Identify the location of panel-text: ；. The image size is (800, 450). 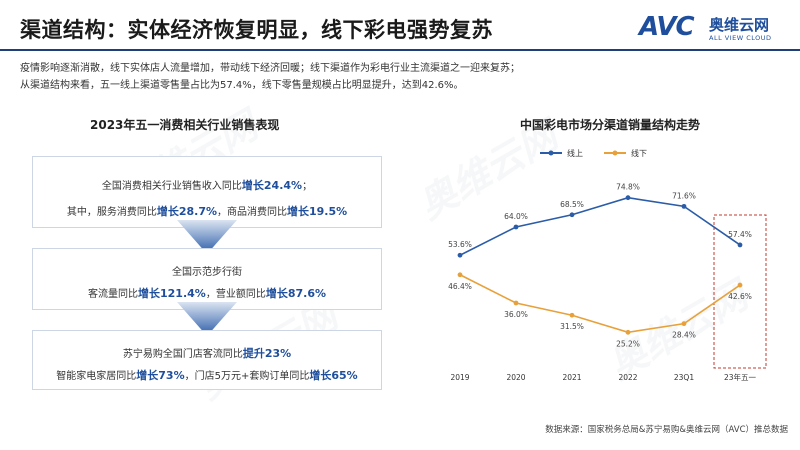
(307, 186).